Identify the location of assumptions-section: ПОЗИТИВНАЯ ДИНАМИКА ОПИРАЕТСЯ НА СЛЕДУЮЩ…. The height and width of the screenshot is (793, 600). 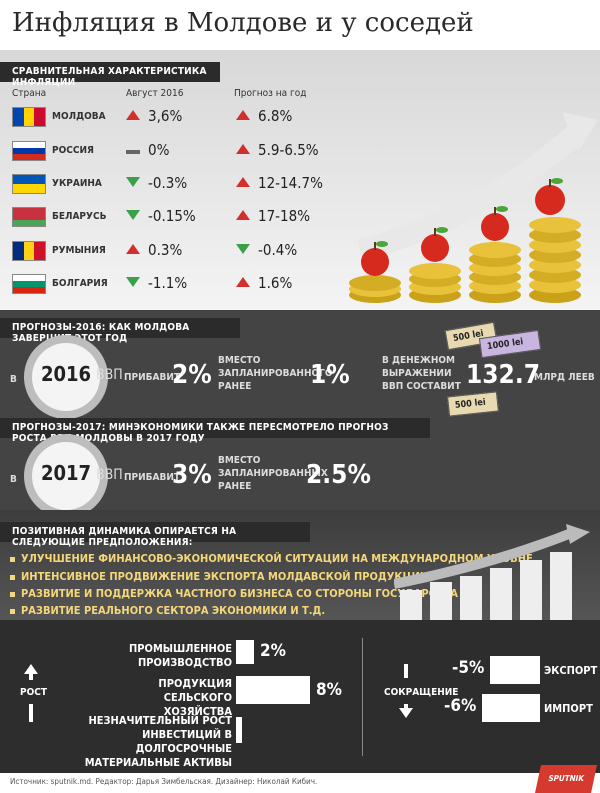
(300, 565).